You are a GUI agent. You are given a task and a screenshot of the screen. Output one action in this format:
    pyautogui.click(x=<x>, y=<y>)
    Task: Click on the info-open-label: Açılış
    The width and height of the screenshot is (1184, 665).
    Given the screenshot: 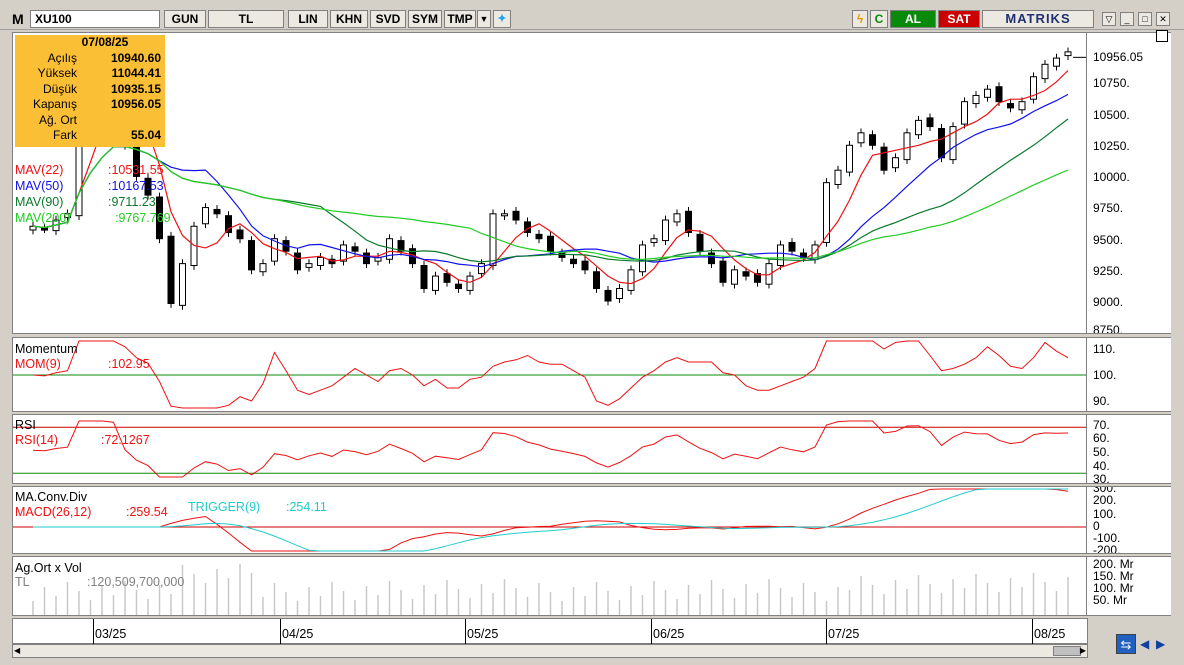 What is the action you would take?
    pyautogui.click(x=62, y=57)
    